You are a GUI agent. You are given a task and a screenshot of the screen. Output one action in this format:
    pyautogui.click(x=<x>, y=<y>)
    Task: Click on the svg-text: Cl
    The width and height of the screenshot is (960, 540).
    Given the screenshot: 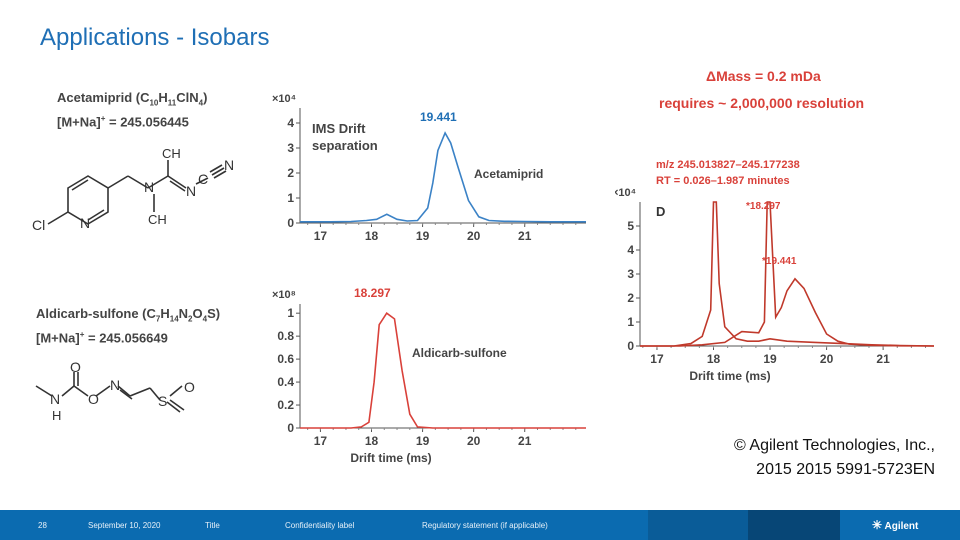 What is the action you would take?
    pyautogui.click(x=38, y=225)
    